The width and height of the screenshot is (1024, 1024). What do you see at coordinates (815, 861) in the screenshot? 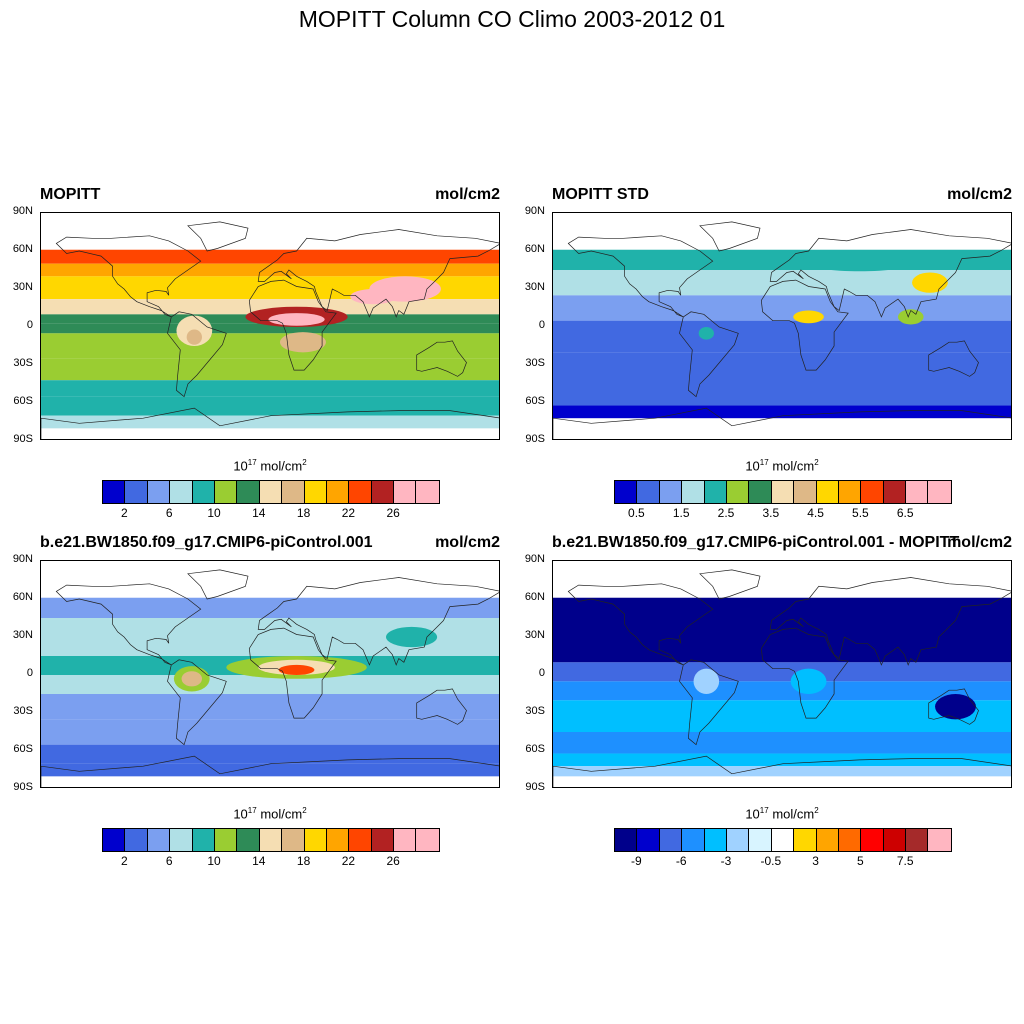
I see `colorbar-tick-label: 3` at bounding box center [815, 861].